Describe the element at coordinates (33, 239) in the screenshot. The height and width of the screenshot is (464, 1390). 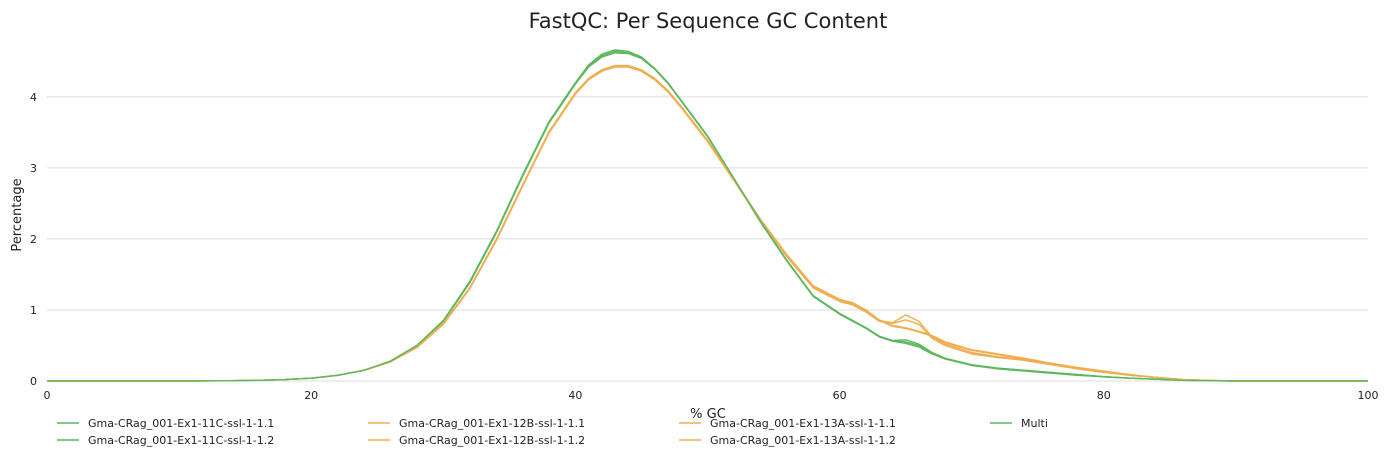
I see `y-tick-label: 2` at that location.